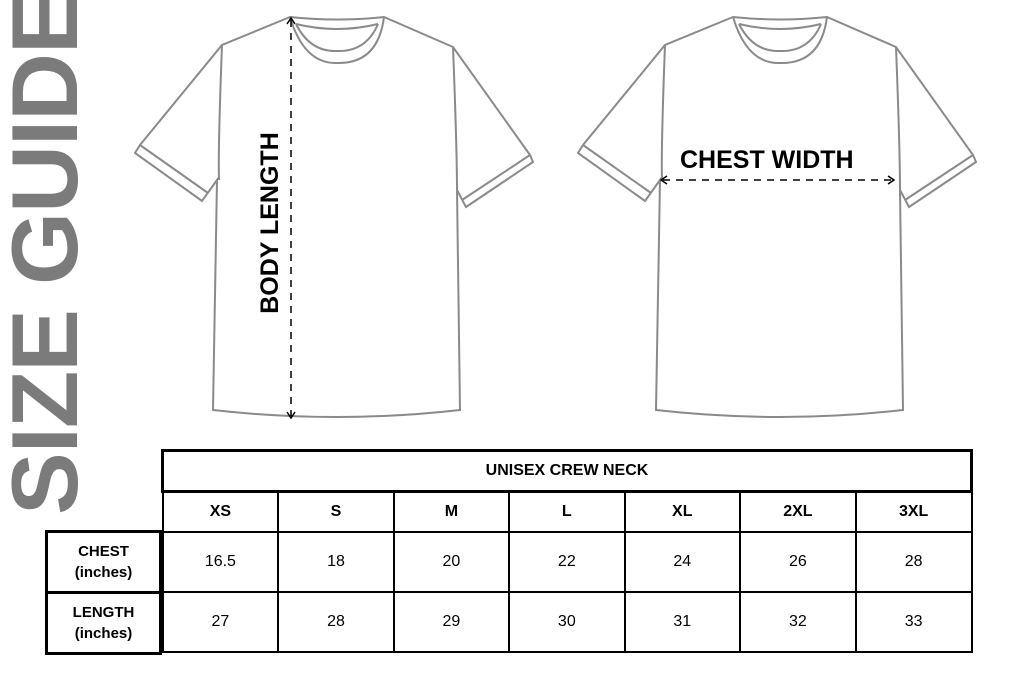 This screenshot has height=683, width=1024. I want to click on row-labels: CHEST (inches) LENGTH (inches), so click(103, 592).